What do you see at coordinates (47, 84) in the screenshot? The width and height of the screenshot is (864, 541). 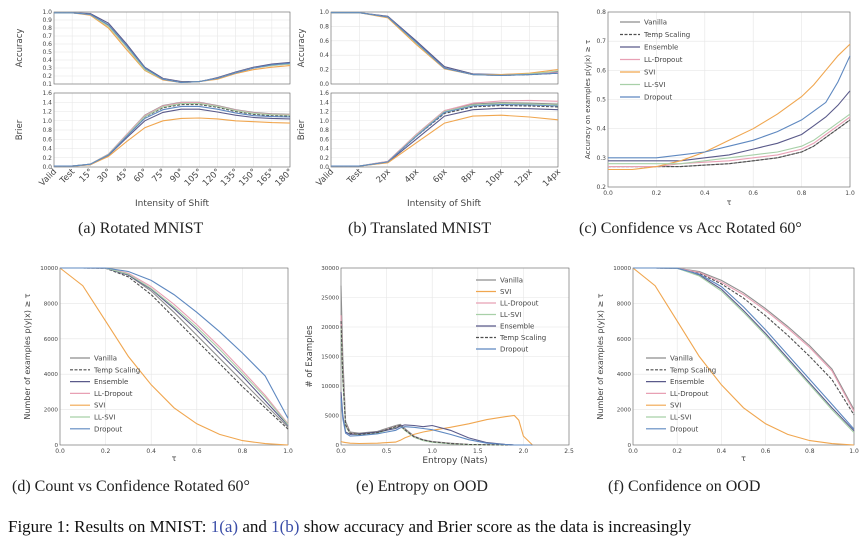 I see `y-tick-label: 0.1` at bounding box center [47, 84].